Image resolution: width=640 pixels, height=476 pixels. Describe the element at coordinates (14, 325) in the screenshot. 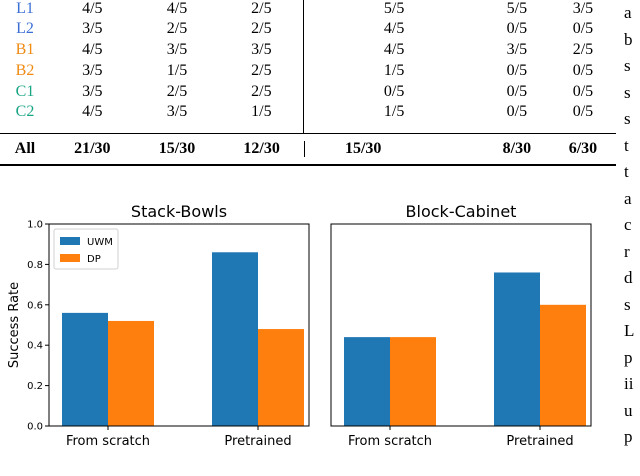

I see `y-axis-label: Success Rate` at that location.